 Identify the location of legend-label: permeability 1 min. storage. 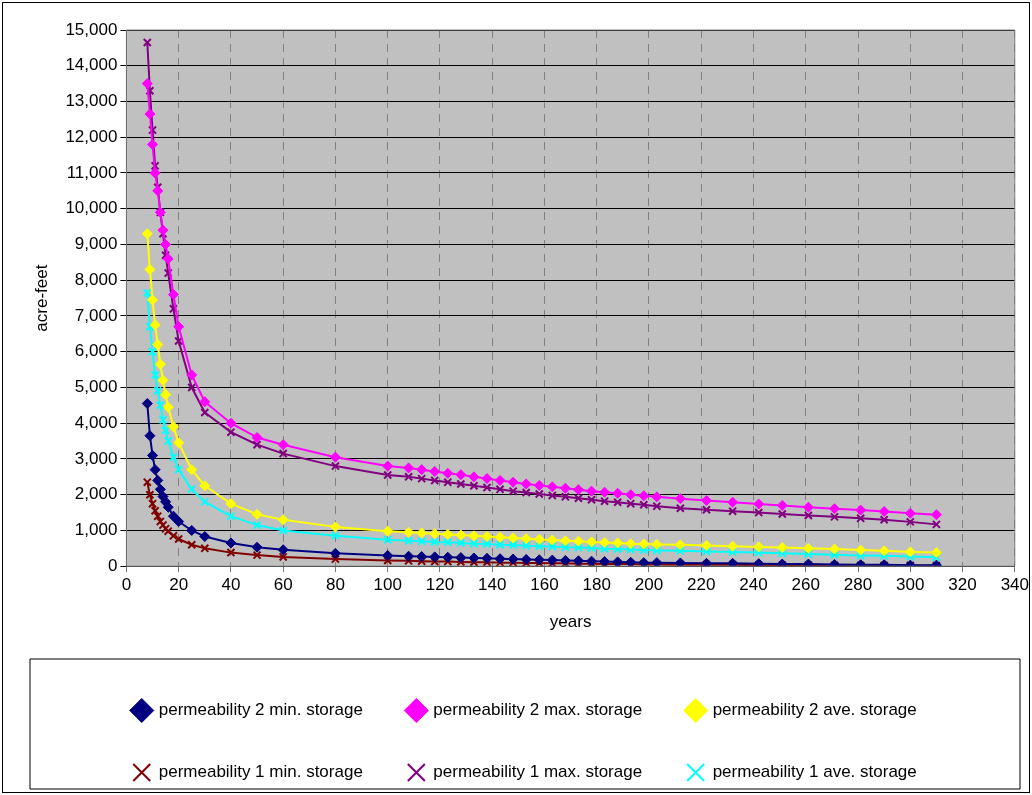
(260, 772).